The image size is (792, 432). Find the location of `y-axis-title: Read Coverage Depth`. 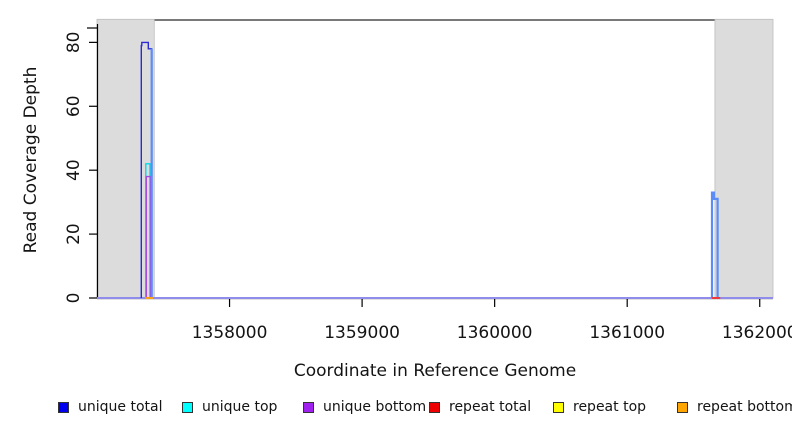

y-axis-title: Read Coverage Depth is located at coordinates (31, 160).